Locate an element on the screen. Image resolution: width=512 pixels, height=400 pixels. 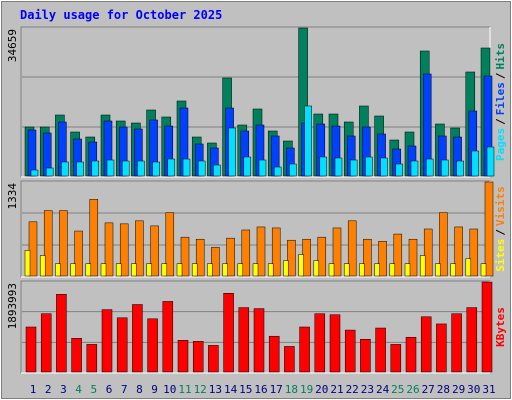
x-tick-label: 27 is located at coordinates (428, 389).